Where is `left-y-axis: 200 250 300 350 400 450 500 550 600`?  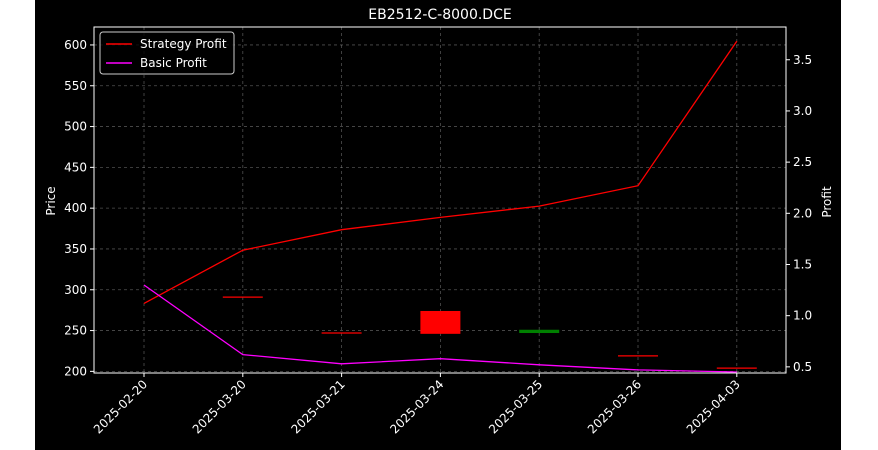 left-y-axis: 200 250 300 350 400 450 500 550 600 is located at coordinates (79, 208).